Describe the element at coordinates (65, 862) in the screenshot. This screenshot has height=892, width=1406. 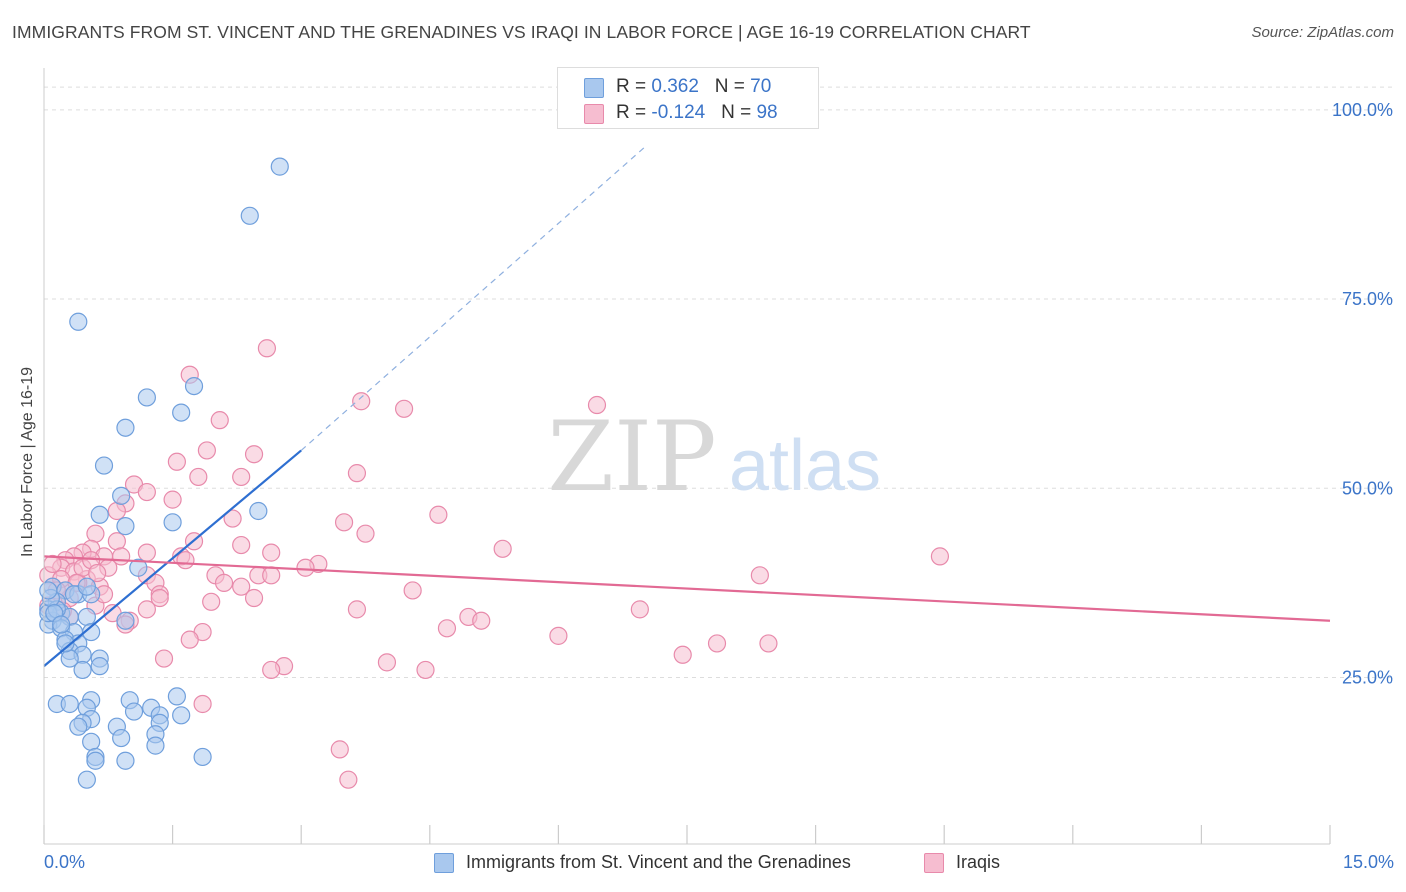
I see `x-tick-min: 0.0%` at that location.